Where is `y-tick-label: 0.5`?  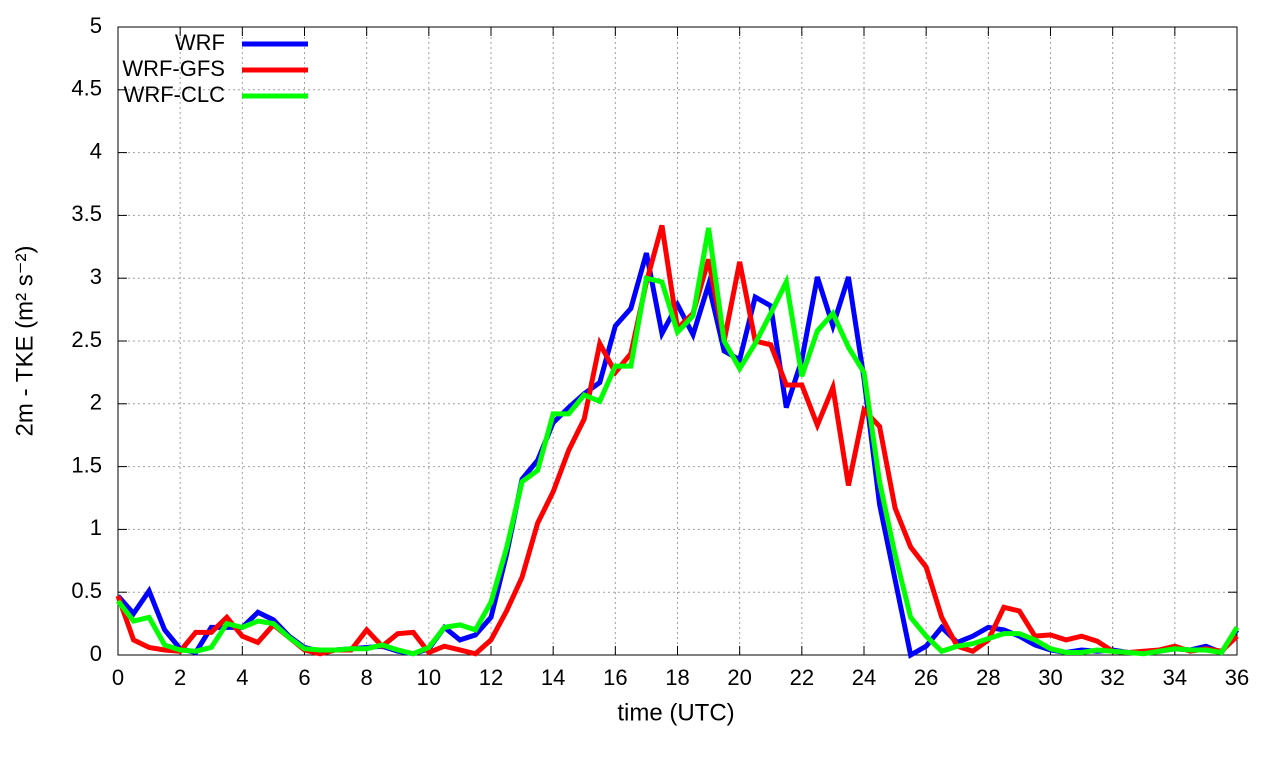 y-tick-label: 0.5 is located at coordinates (86, 590).